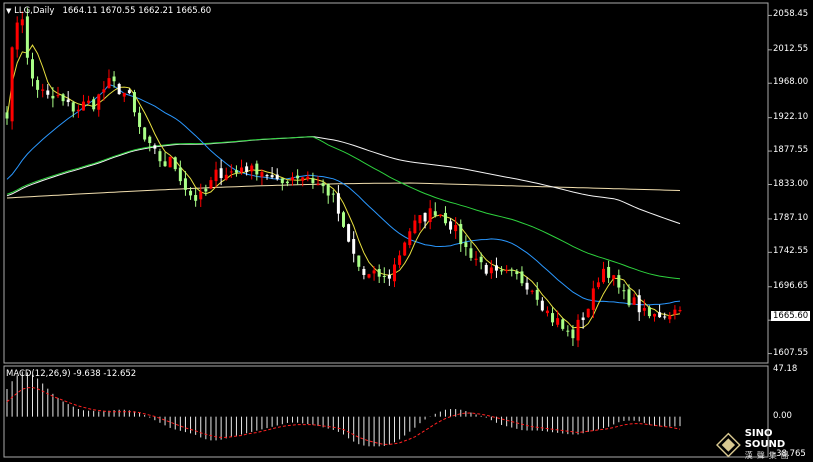 The image size is (813, 462). Describe the element at coordinates (782, 415) in the screenshot. I see `macd-tick-label: 0.00` at that location.